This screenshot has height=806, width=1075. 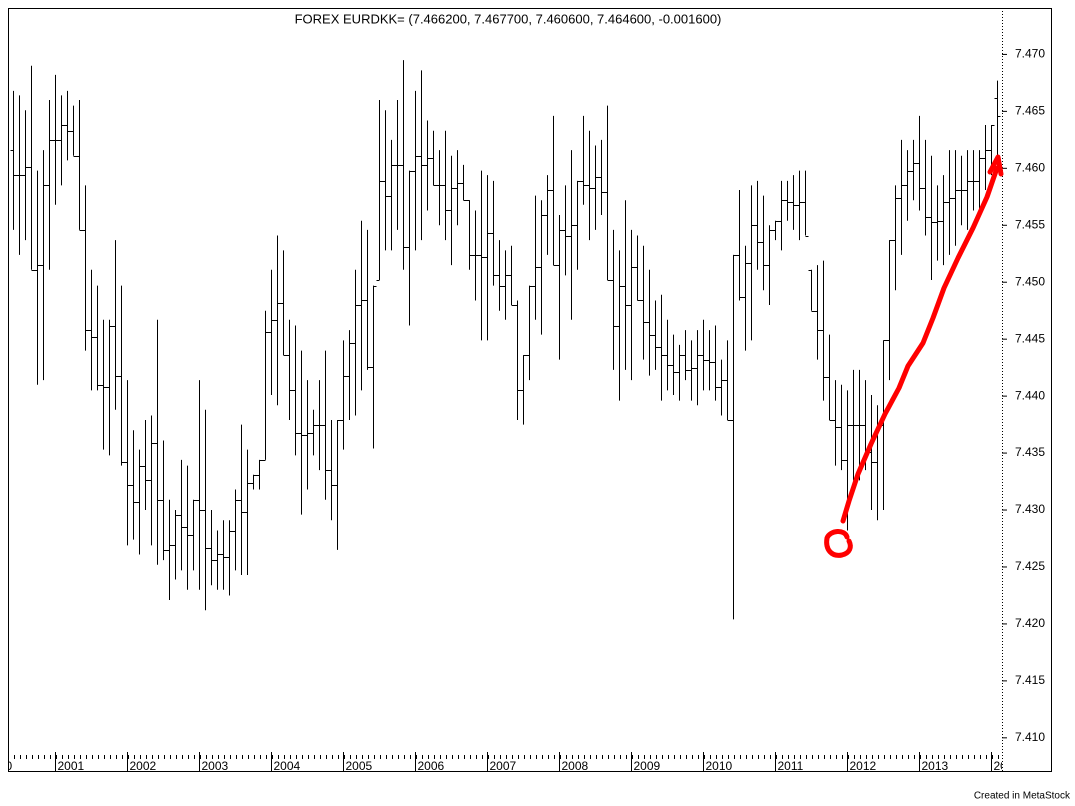 What do you see at coordinates (1007, 766) in the screenshot?
I see `x-tick-label: 2014` at bounding box center [1007, 766].